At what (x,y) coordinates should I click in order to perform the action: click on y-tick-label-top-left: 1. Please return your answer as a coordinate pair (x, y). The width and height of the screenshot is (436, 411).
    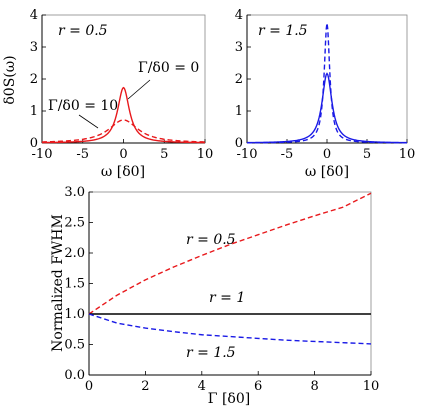
    Looking at the image, I should click on (34, 111).